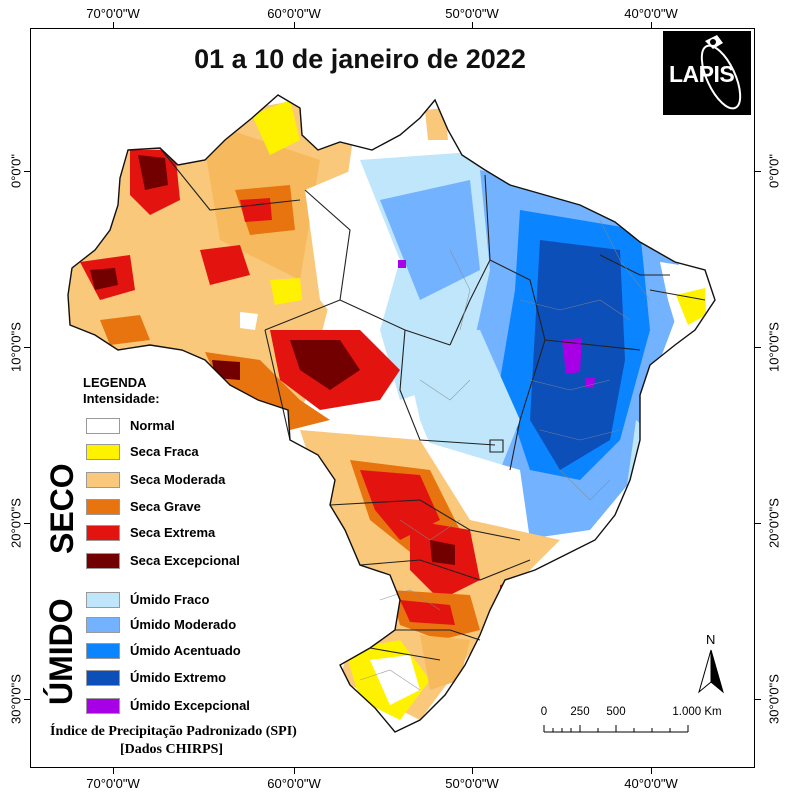 The height and width of the screenshot is (800, 790). I want to click on legend-label: Seca Grave, so click(165, 506).